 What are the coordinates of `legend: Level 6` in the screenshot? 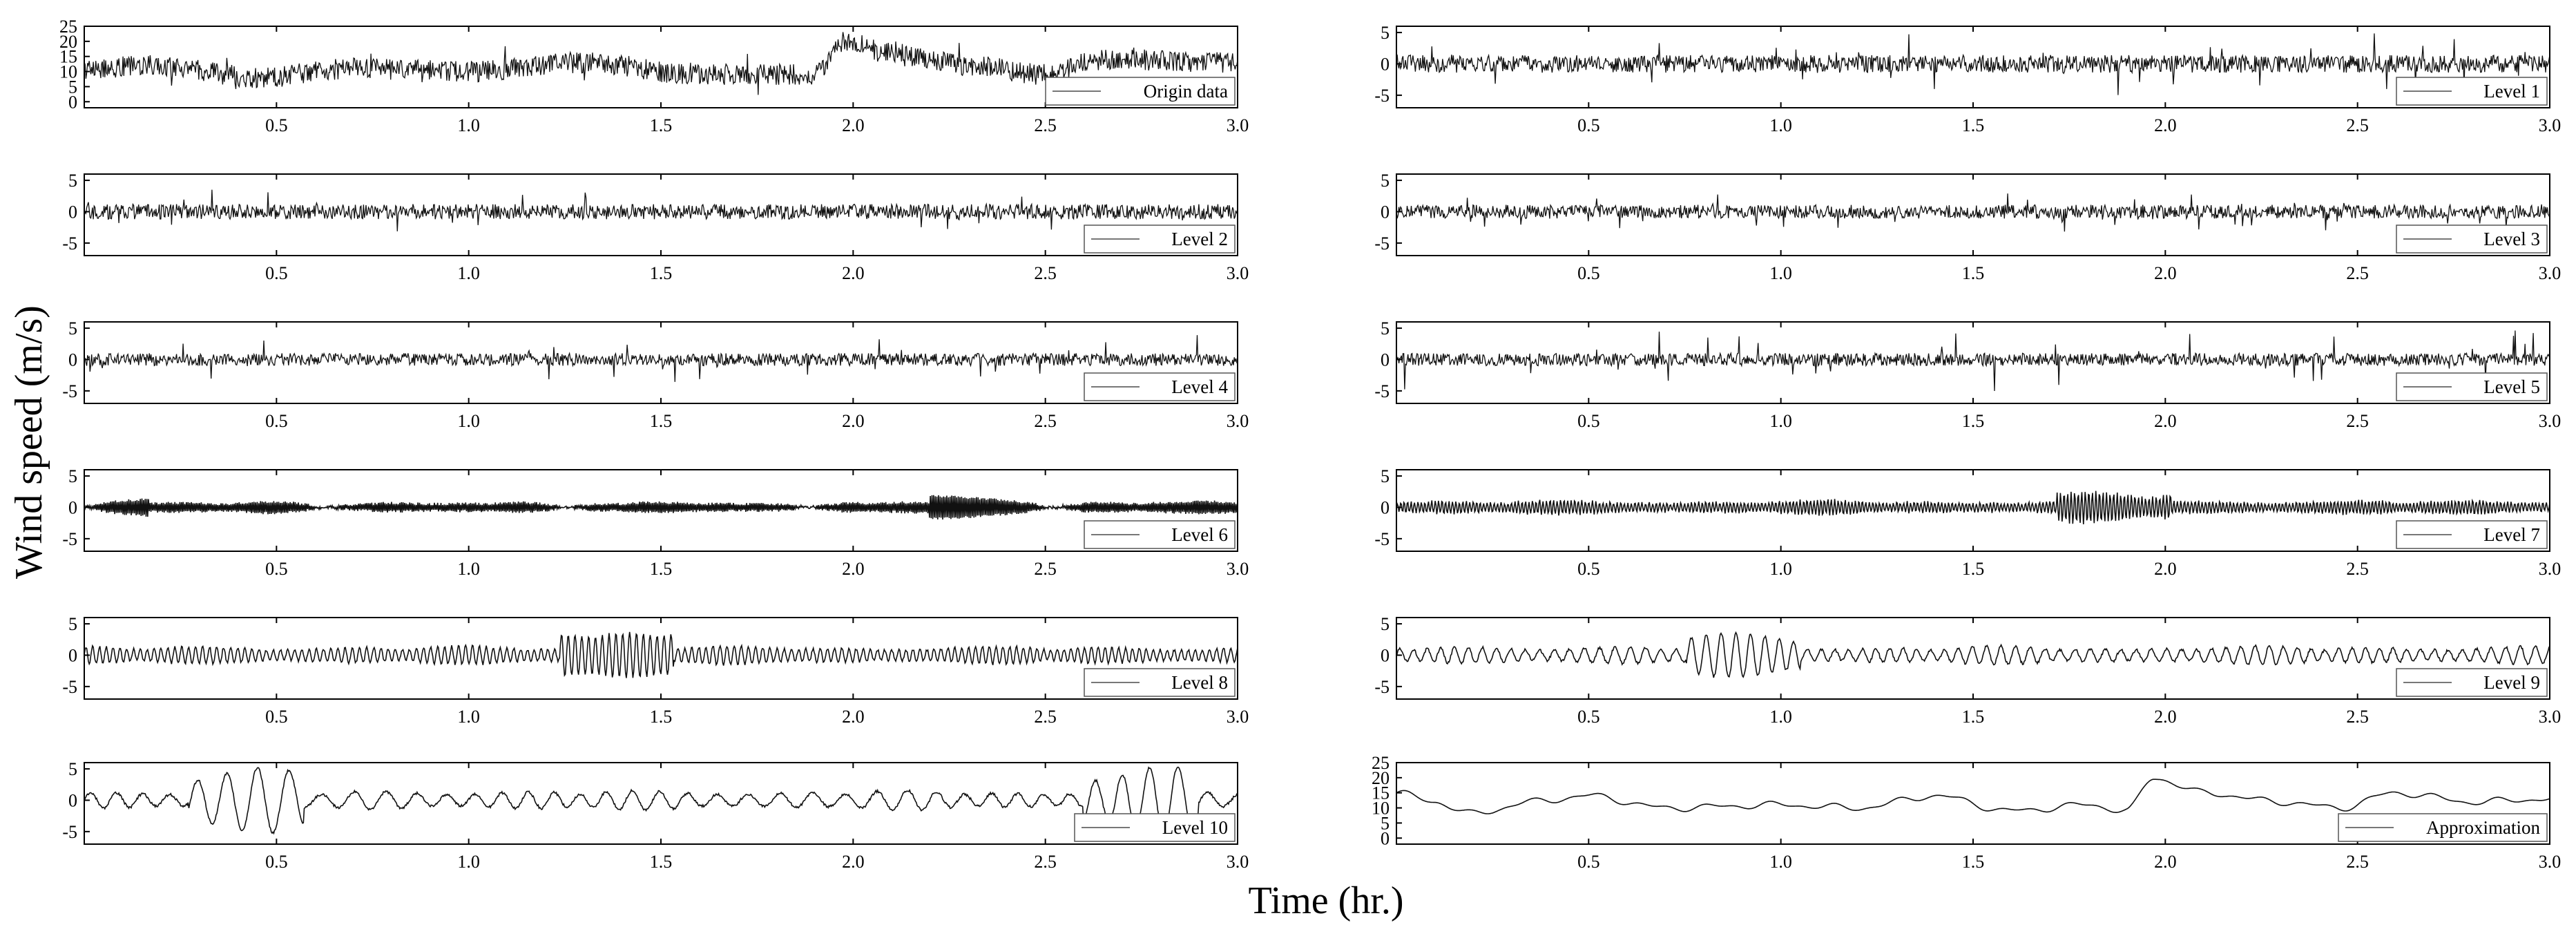 It's located at (1160, 534).